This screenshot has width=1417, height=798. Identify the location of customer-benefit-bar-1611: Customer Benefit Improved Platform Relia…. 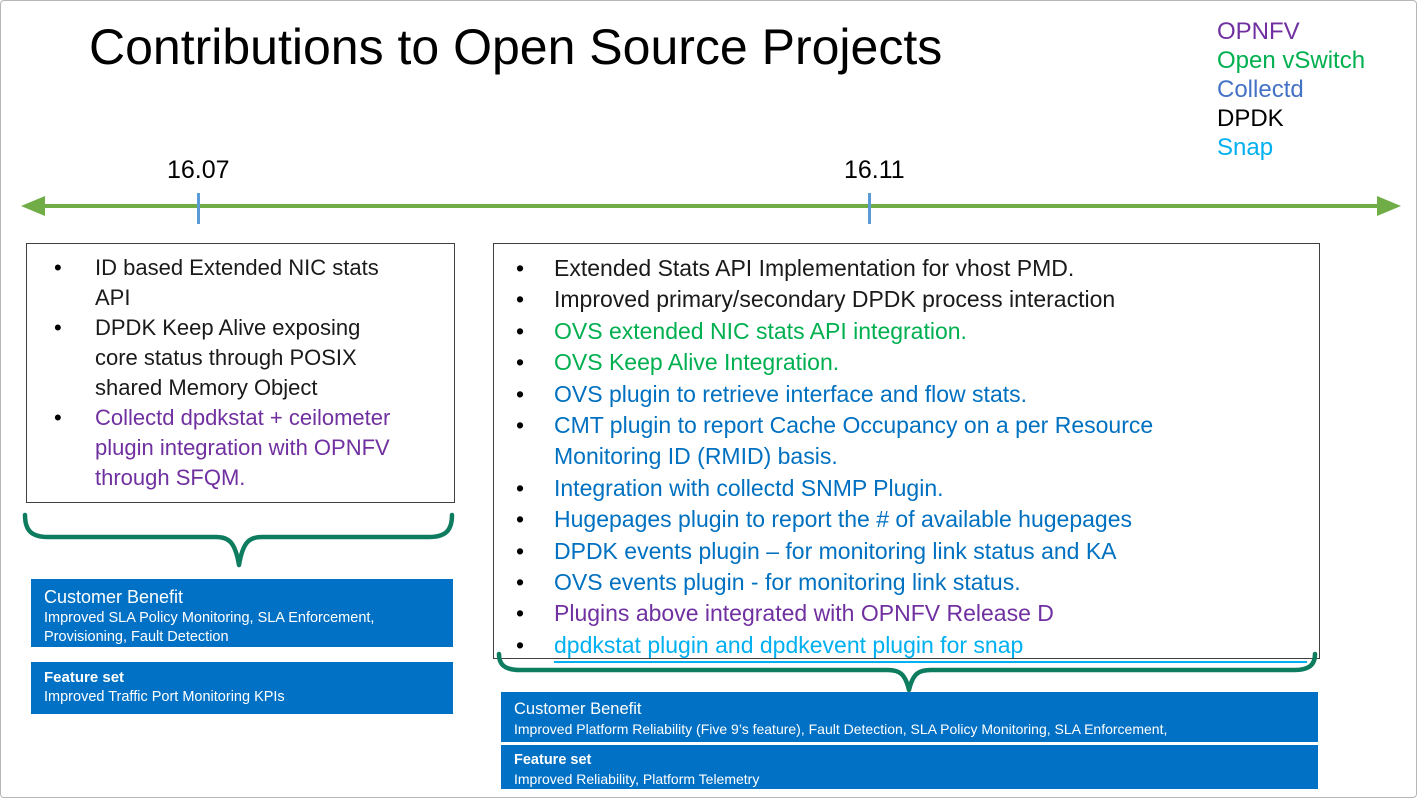
(909, 717).